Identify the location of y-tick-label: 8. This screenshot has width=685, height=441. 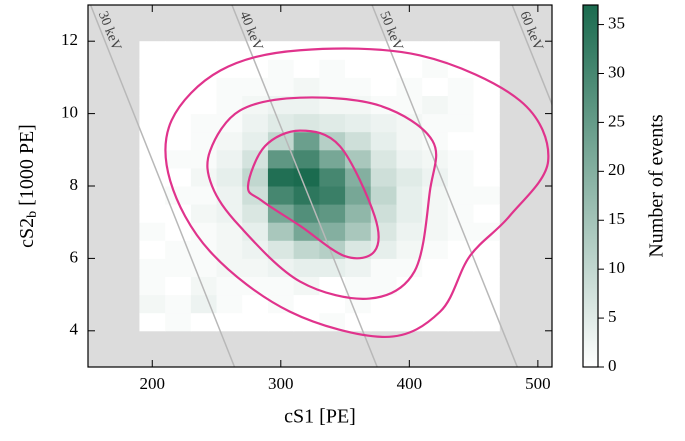
(74, 184).